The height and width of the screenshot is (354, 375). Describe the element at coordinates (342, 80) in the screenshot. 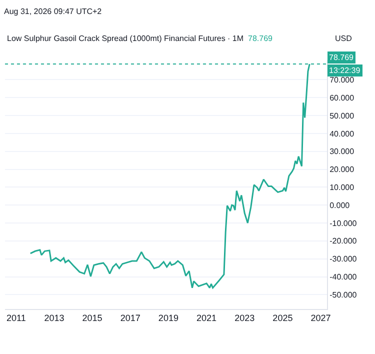

I see `y-tick-label: 70.000` at that location.